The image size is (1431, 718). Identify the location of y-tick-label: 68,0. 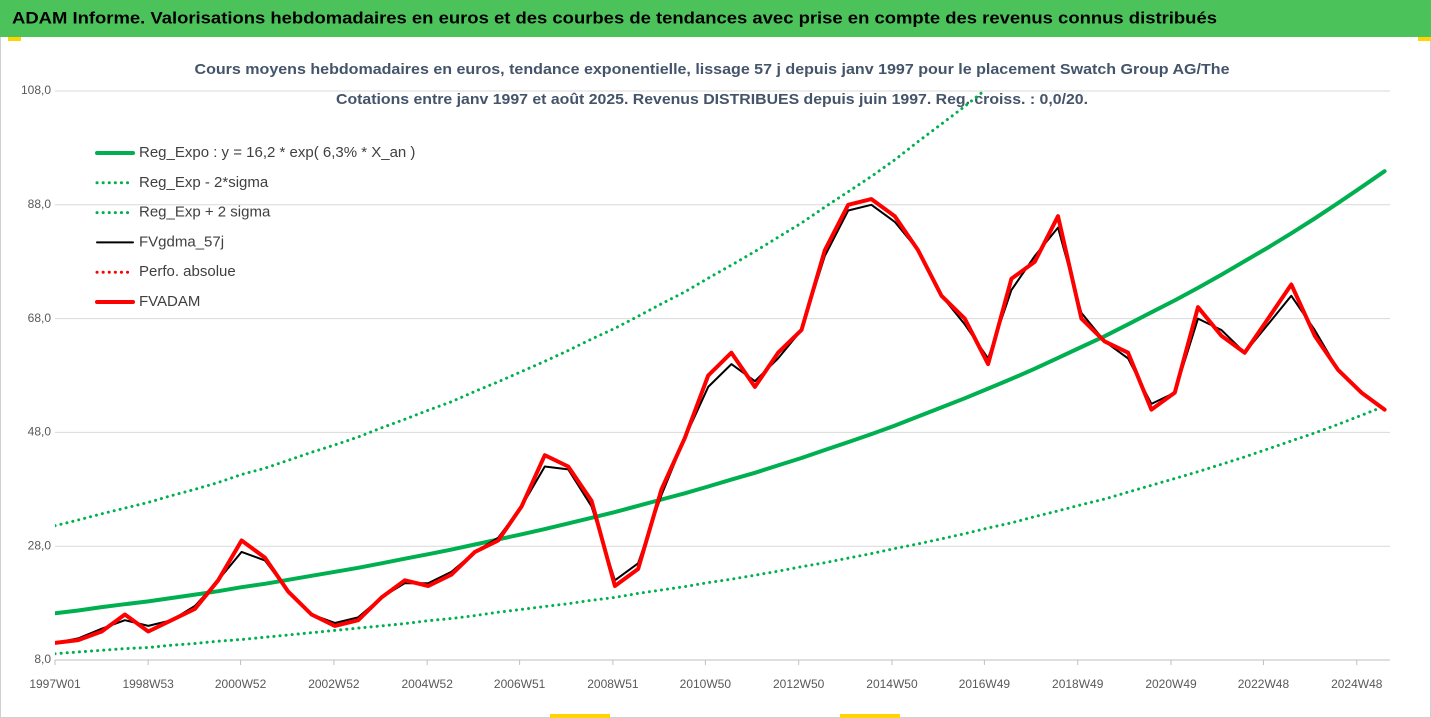
(40, 318).